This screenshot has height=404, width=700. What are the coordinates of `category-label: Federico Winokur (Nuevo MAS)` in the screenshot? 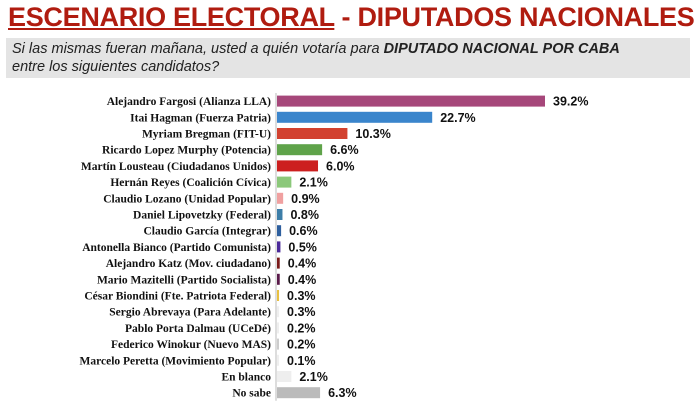 It's located at (191, 345).